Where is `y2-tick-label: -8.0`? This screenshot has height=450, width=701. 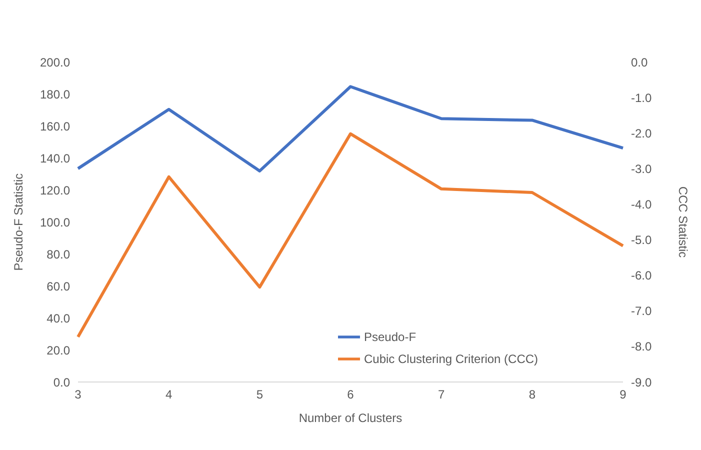
y2-tick-label: -8.0 is located at coordinates (641, 347).